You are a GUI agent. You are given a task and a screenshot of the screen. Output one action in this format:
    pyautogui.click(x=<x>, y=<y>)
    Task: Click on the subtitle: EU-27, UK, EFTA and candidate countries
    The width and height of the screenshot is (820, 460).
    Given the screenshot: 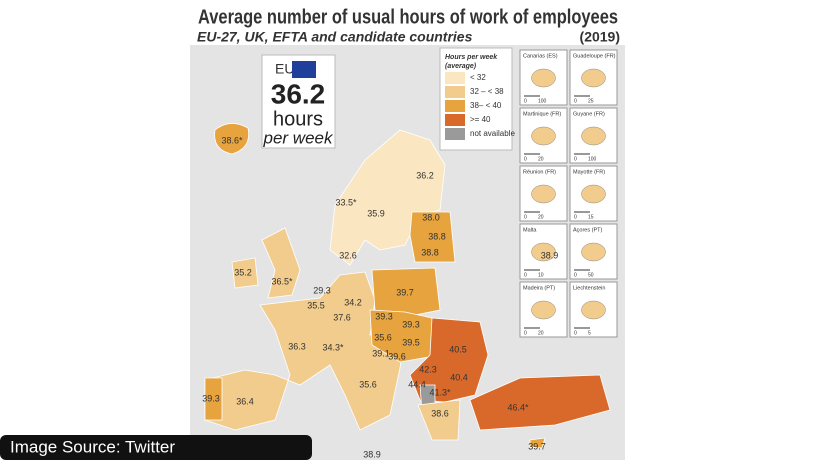 What is the action you would take?
    pyautogui.click(x=335, y=37)
    